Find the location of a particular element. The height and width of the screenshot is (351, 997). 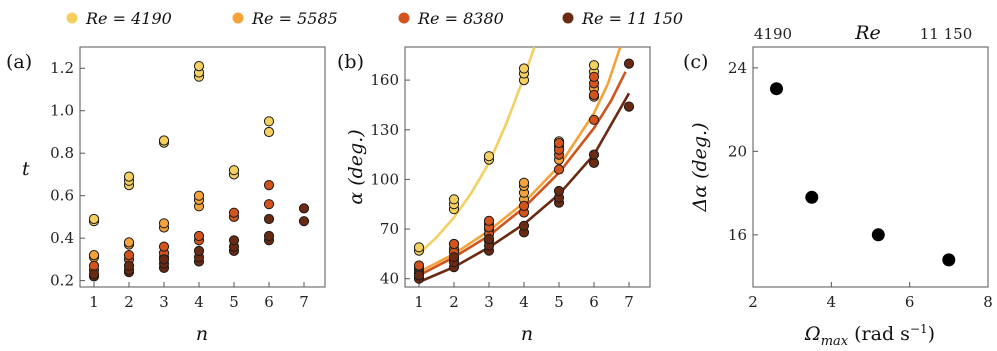

legend-item-0: Re = 4190 is located at coordinates (119, 18).